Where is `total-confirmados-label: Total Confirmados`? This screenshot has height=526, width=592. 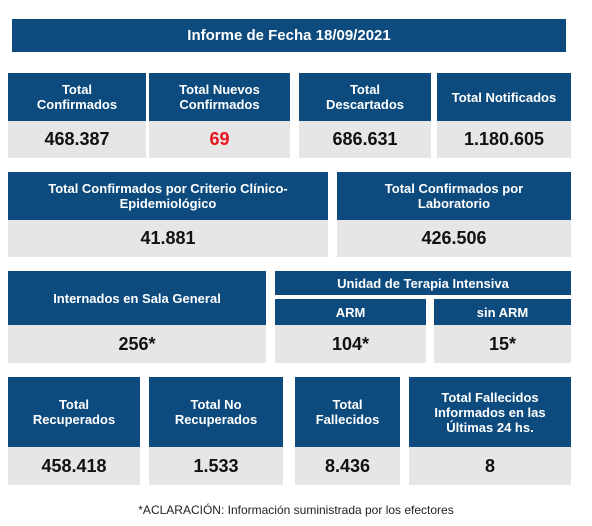 total-confirmados-label: Total Confirmados is located at coordinates (77, 97).